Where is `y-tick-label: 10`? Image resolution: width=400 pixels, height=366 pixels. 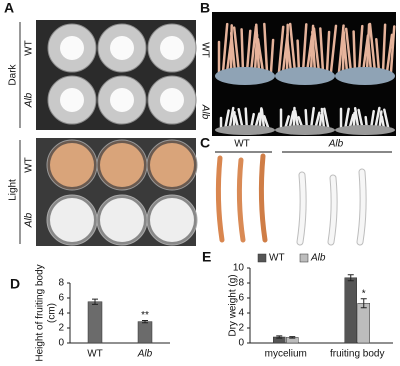 y-tick-label: 10 is located at coordinates (239, 268).